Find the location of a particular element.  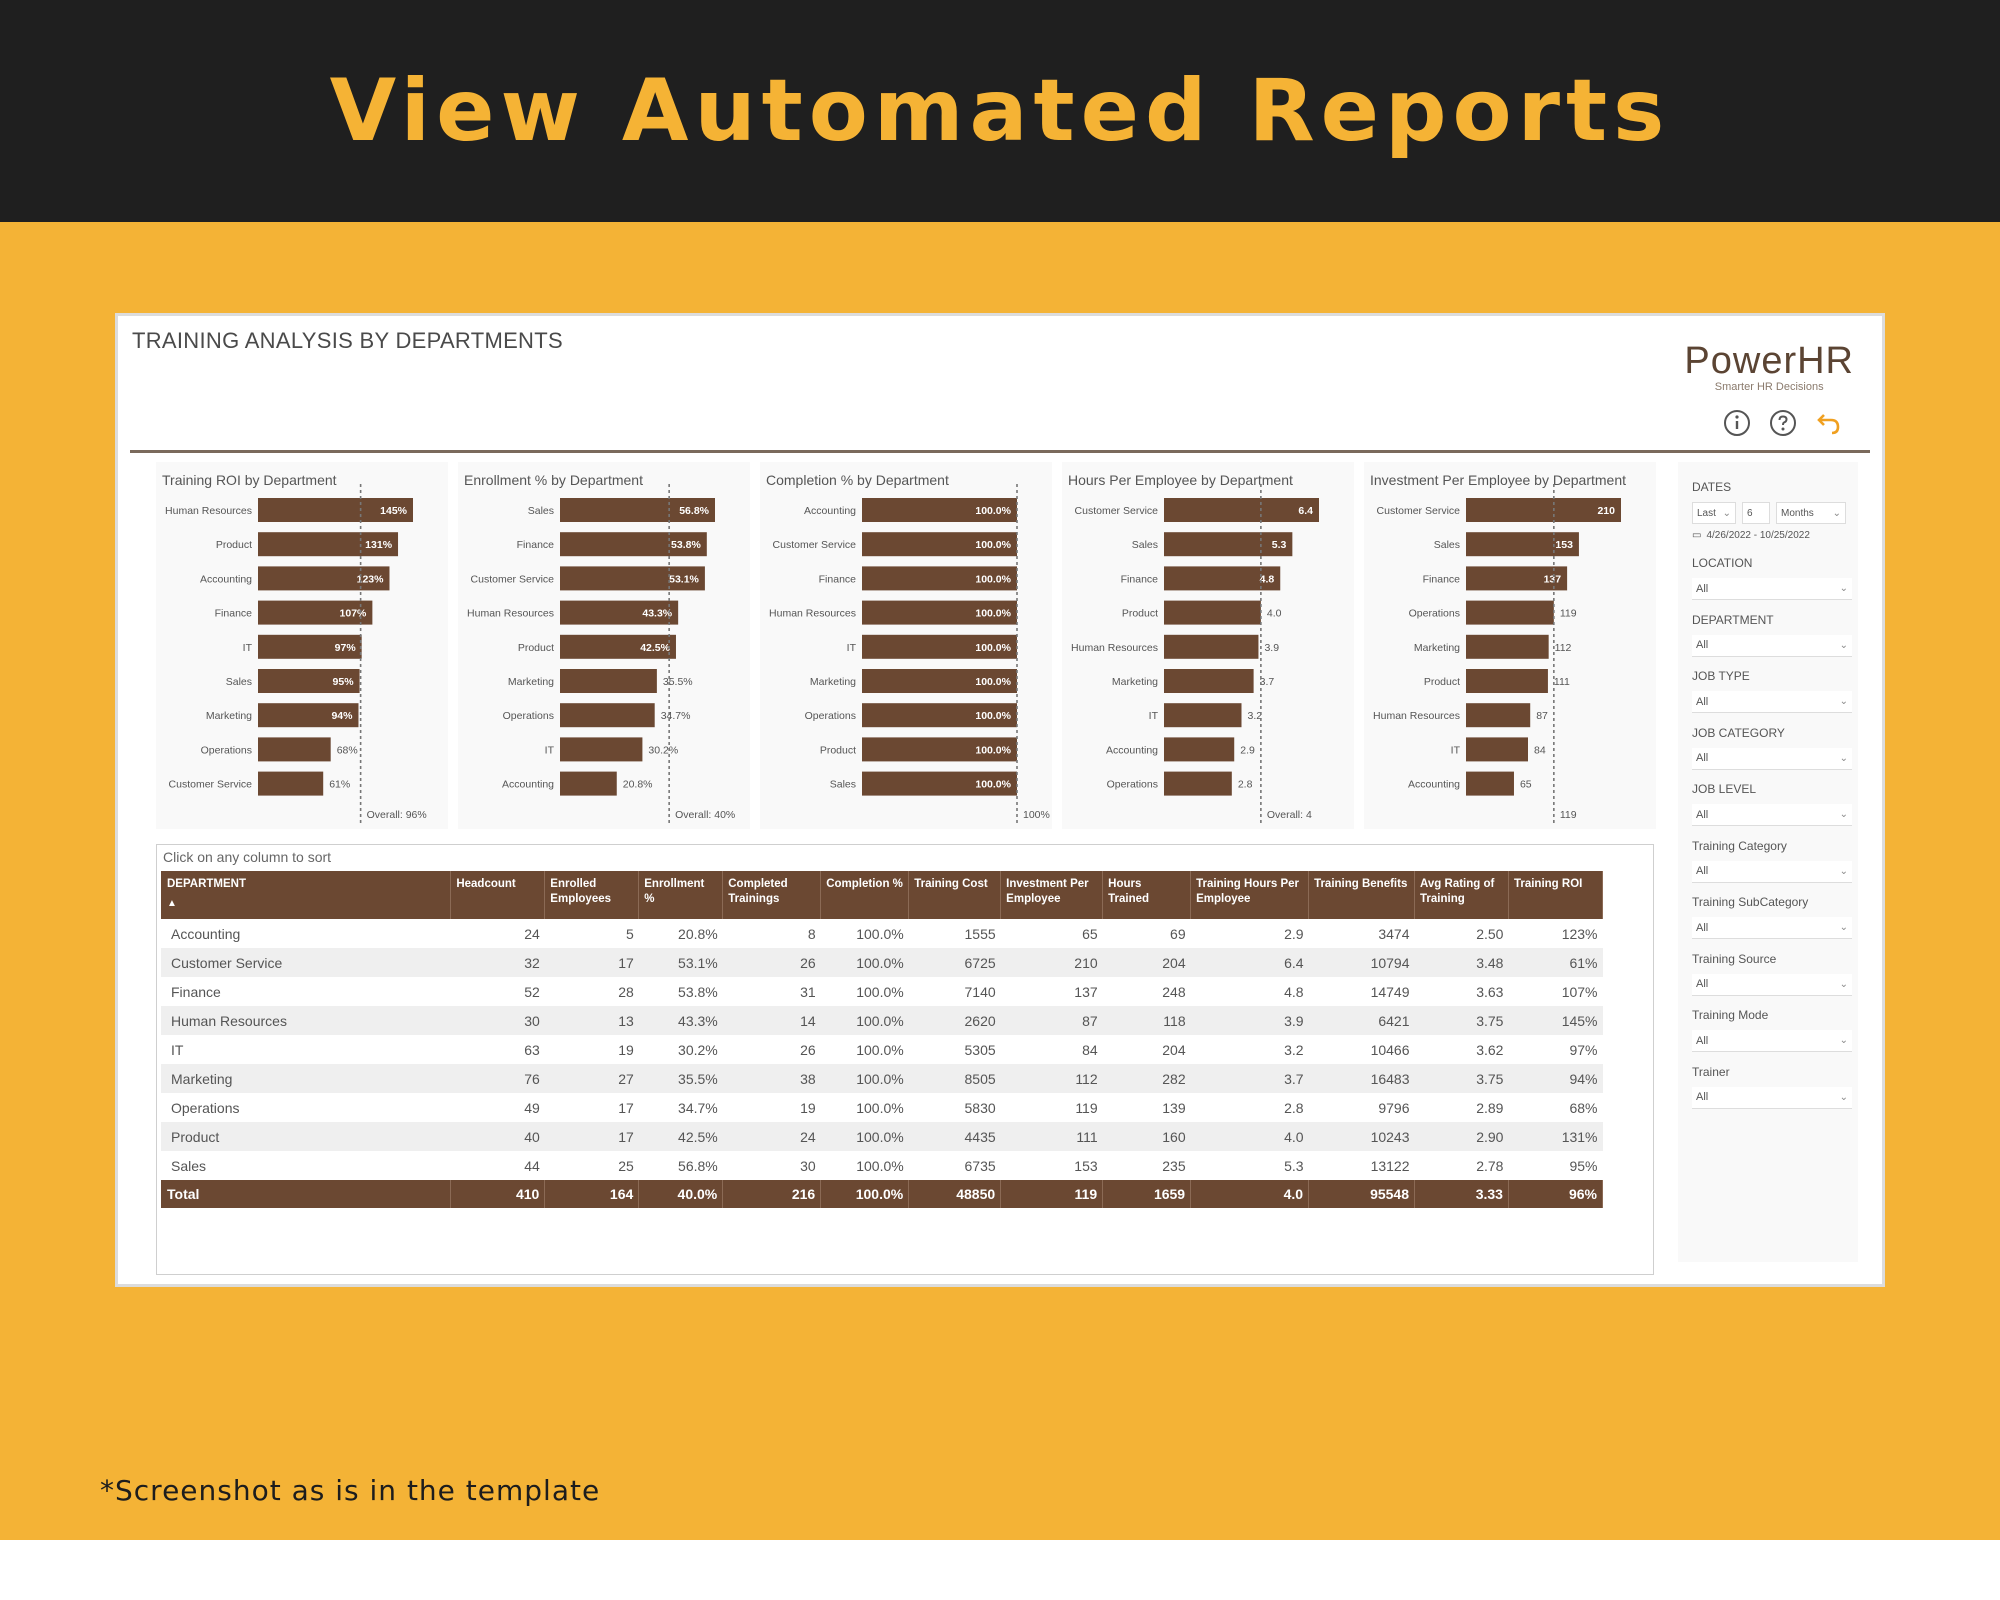

category-label: Human Resources is located at coordinates (208, 511).